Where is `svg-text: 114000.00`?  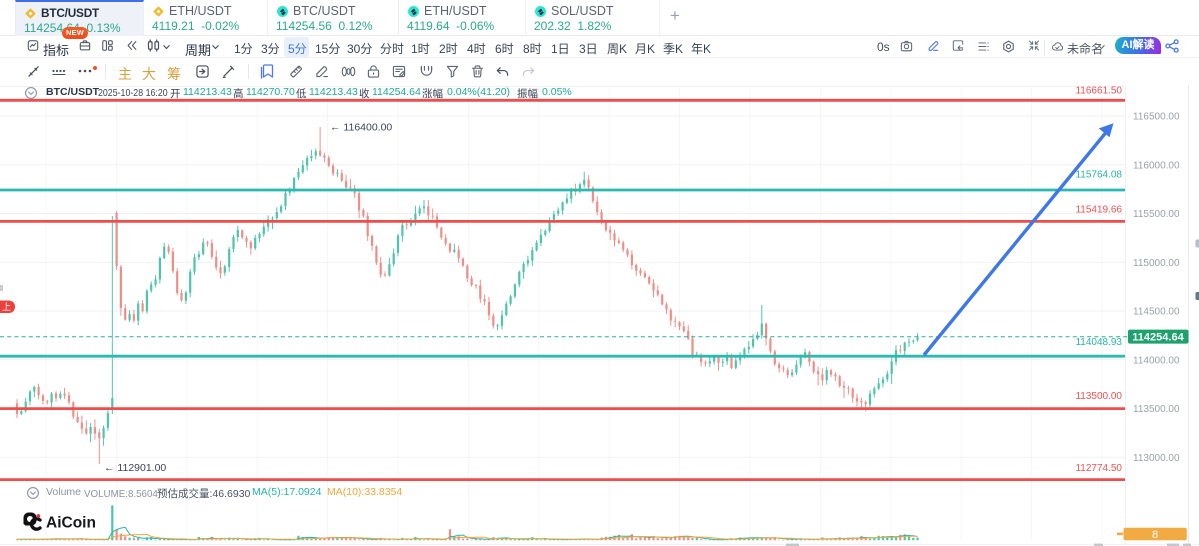
svg-text: 114000.00 is located at coordinates (1156, 360).